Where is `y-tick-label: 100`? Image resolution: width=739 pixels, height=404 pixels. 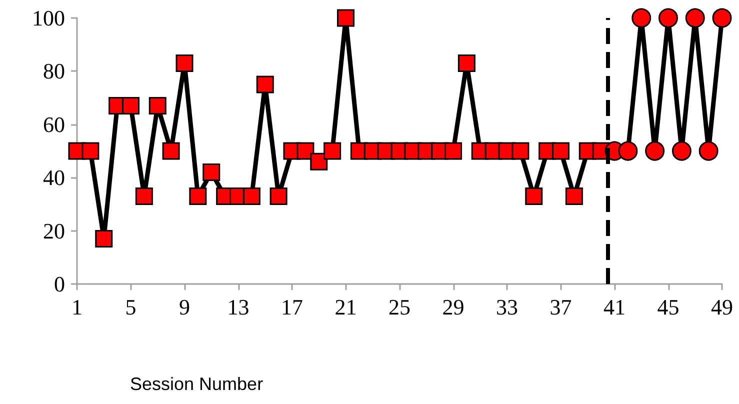
y-tick-label: 100 is located at coordinates (48, 18).